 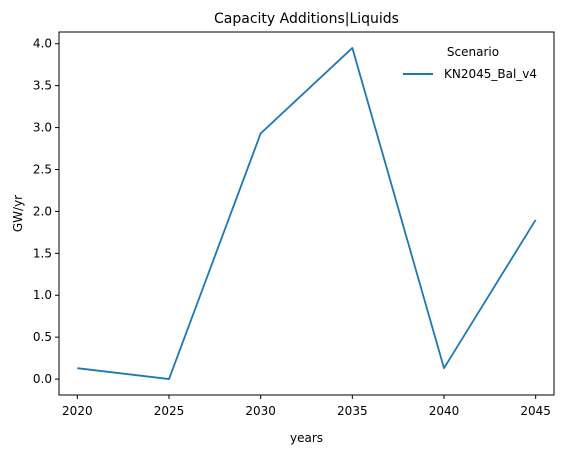 I want to click on y-tick-label: 2.0, so click(x=42, y=211).